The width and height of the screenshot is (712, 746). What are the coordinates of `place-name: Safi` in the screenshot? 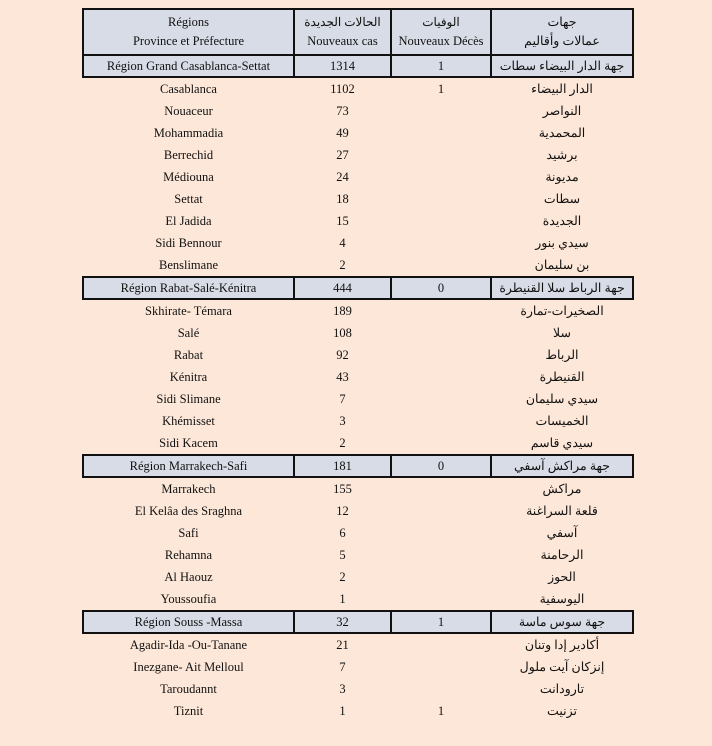 It's located at (188, 533).